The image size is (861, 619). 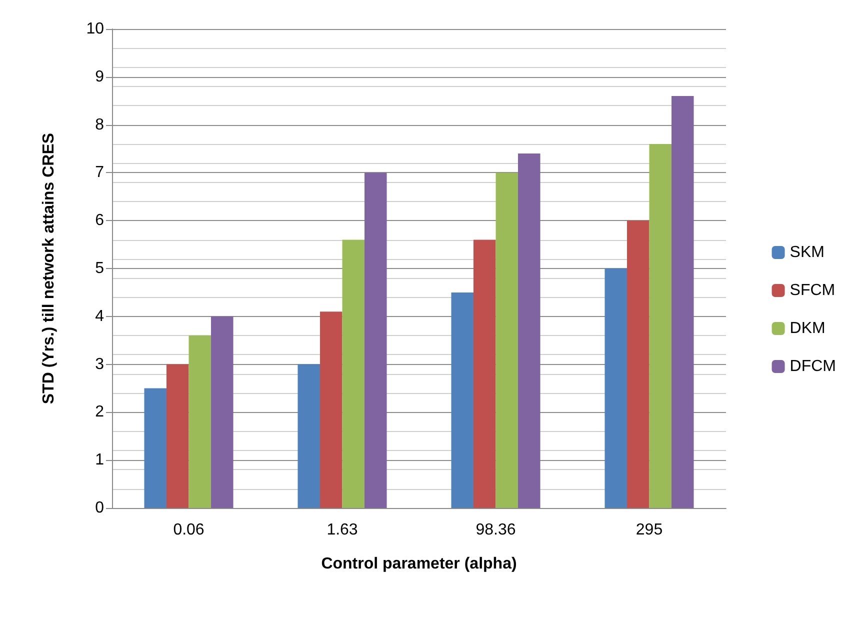 I want to click on y-tick-label: 0, so click(x=99, y=508).